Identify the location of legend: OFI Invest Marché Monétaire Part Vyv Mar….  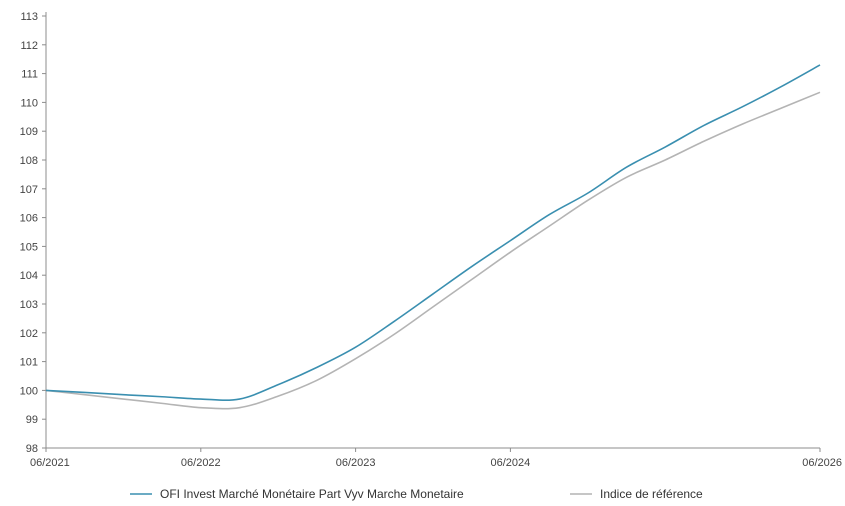
(416, 494).